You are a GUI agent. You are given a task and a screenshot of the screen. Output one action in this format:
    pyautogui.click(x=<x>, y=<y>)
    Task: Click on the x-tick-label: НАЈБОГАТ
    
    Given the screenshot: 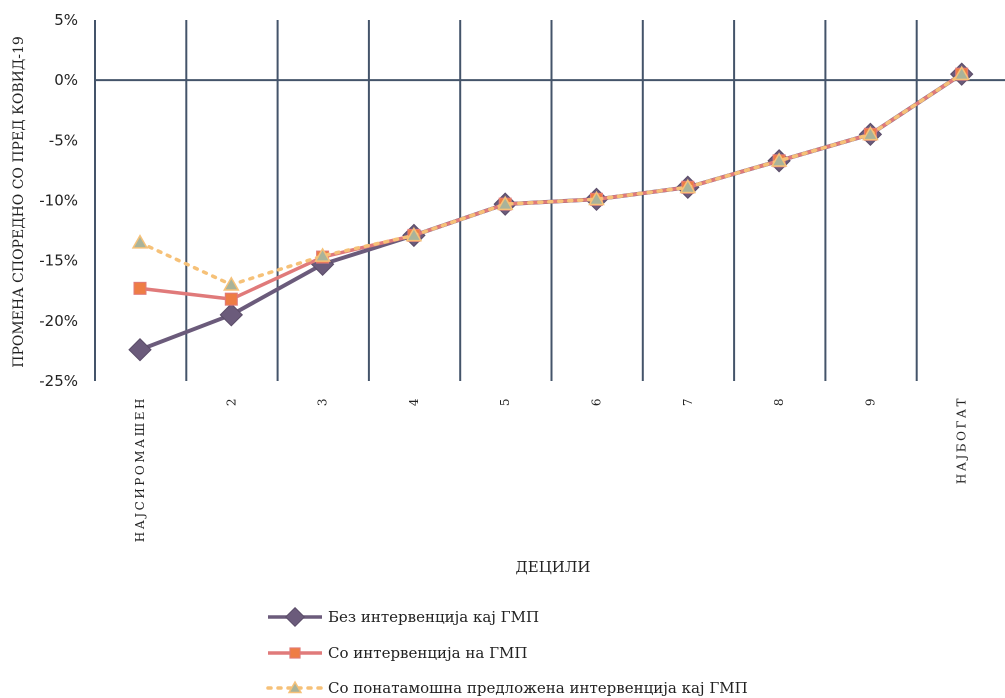 What is the action you would take?
    pyautogui.click(x=962, y=440)
    